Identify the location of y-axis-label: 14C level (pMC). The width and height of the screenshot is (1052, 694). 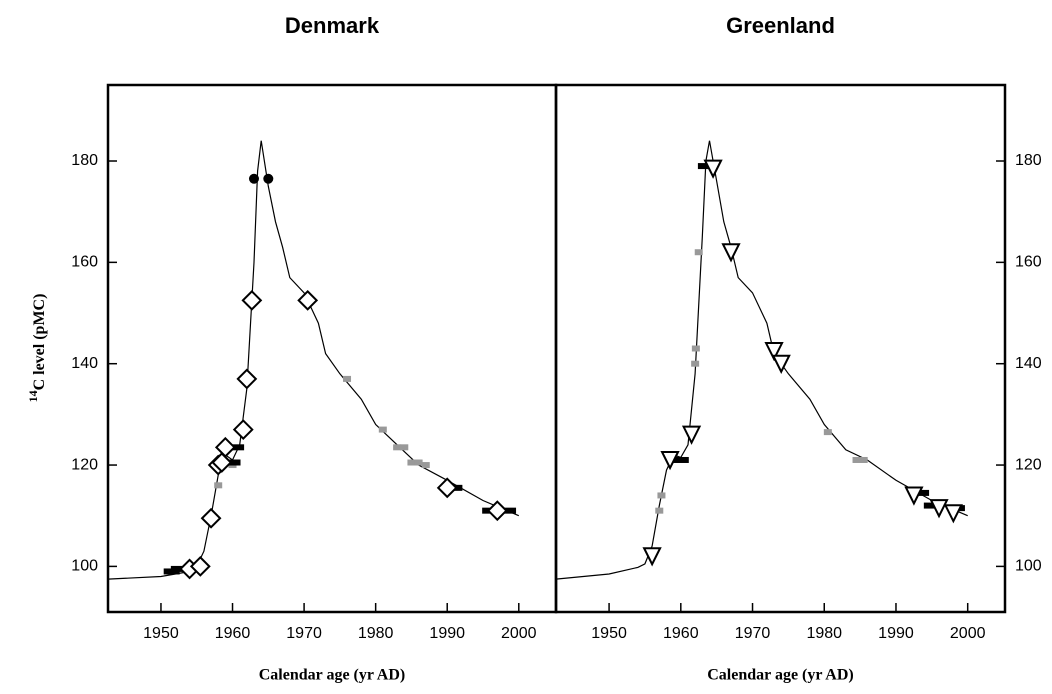
(37, 348).